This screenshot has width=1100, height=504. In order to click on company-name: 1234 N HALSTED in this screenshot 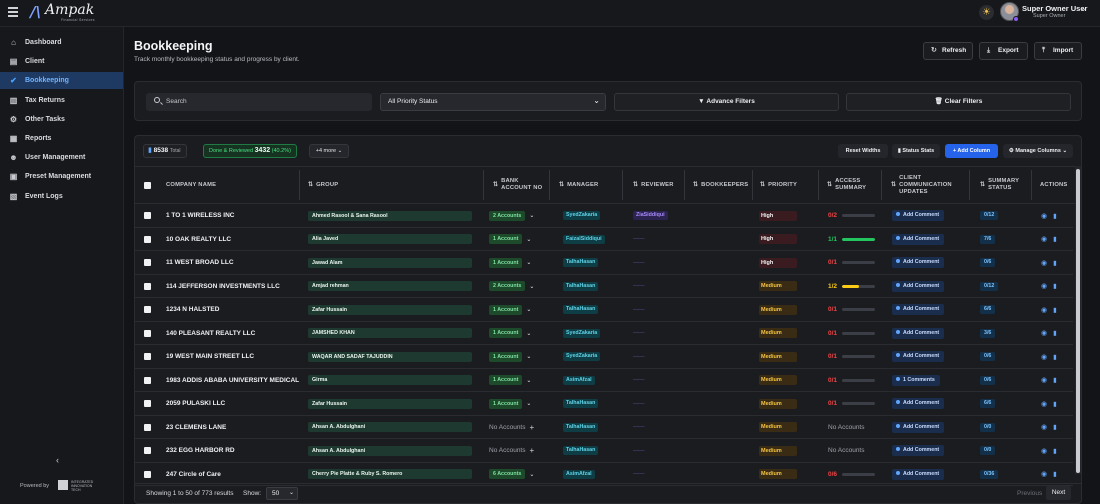, I will do `click(193, 309)`.